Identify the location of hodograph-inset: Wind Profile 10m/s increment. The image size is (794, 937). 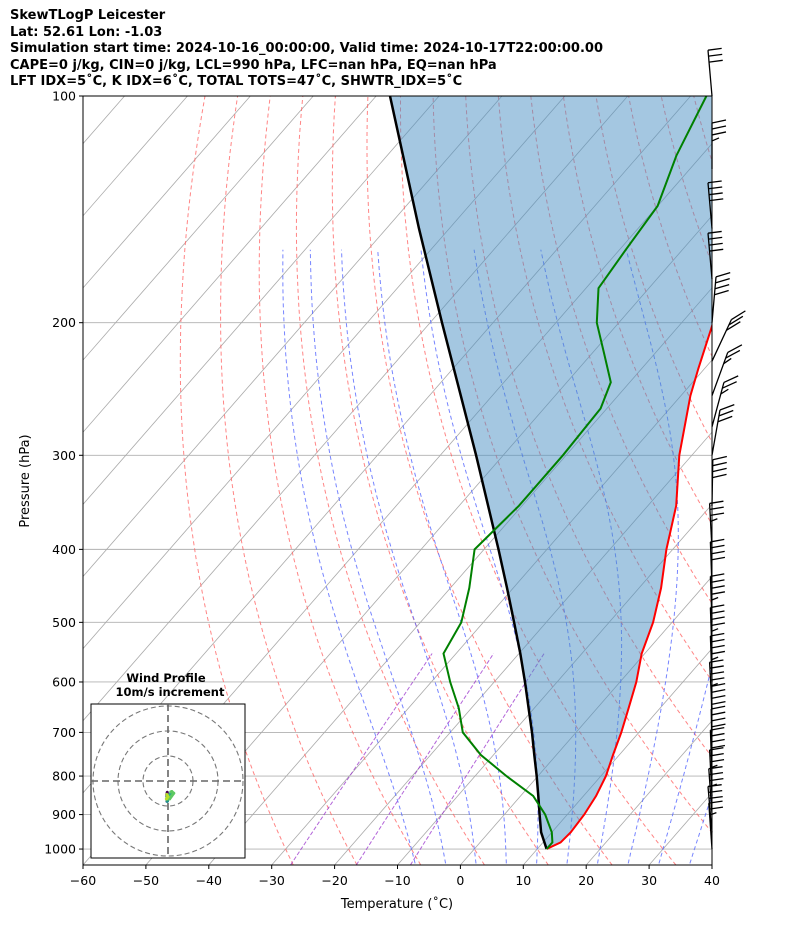
(168, 765).